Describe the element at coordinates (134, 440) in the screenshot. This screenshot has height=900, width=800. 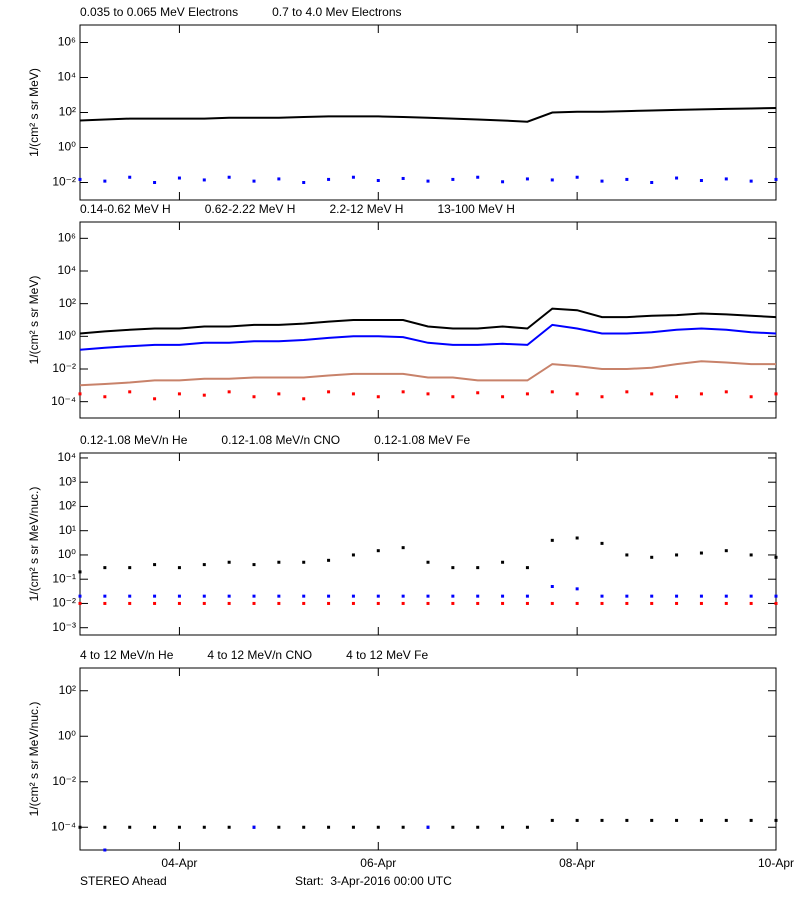
I see `legend-entry: 0.12-1.08 MeV/n He` at that location.